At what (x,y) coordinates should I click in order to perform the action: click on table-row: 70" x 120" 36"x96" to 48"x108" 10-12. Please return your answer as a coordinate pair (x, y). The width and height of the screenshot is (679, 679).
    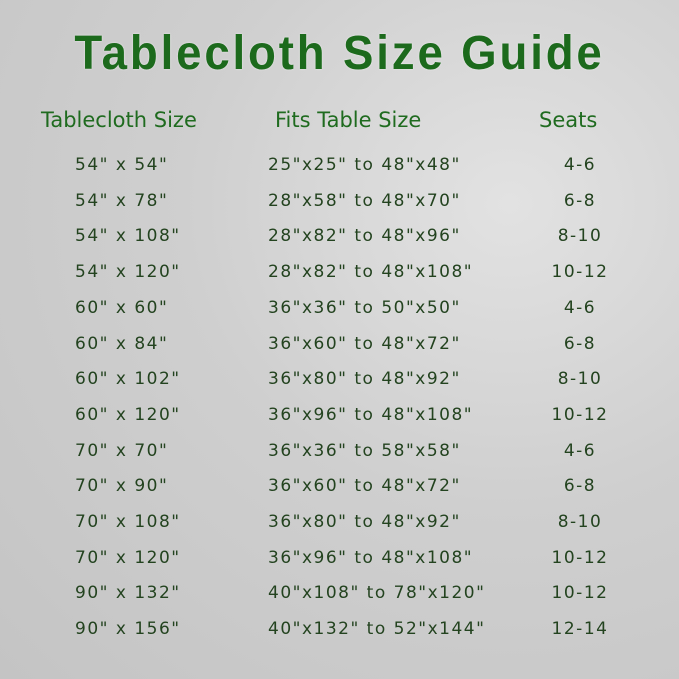
    Looking at the image, I should click on (339, 563).